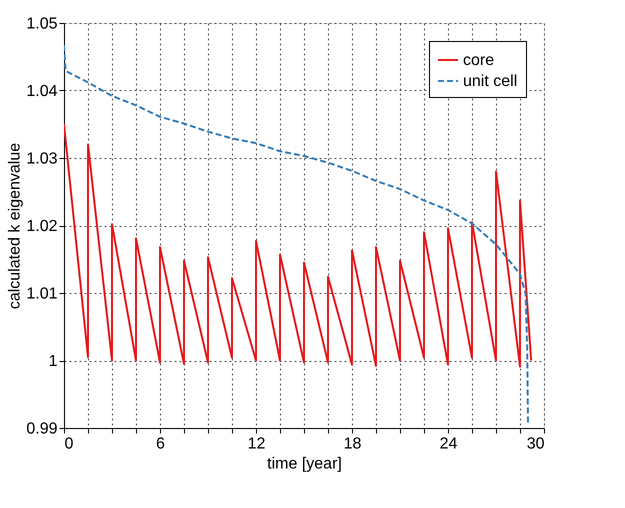  I want to click on legend-label: core, so click(478, 60).